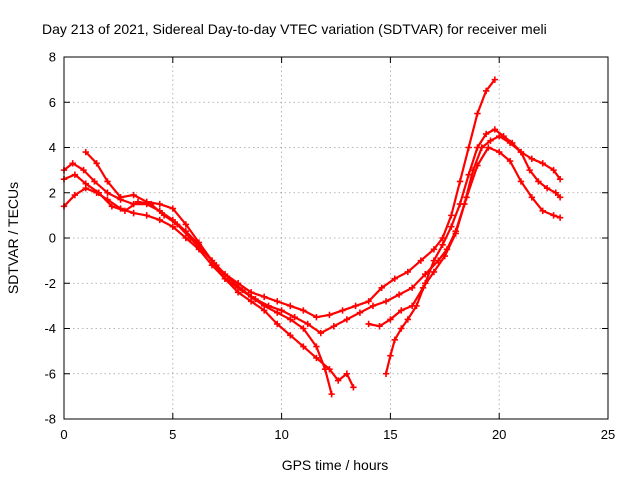 The height and width of the screenshot is (480, 640). I want to click on series-arc-f, so click(464, 237).